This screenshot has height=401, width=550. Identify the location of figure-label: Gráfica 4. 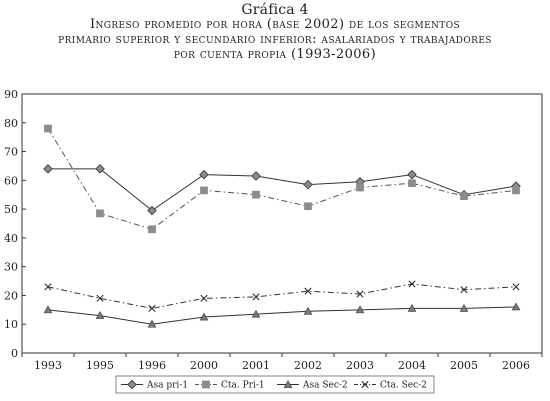
(275, 10).